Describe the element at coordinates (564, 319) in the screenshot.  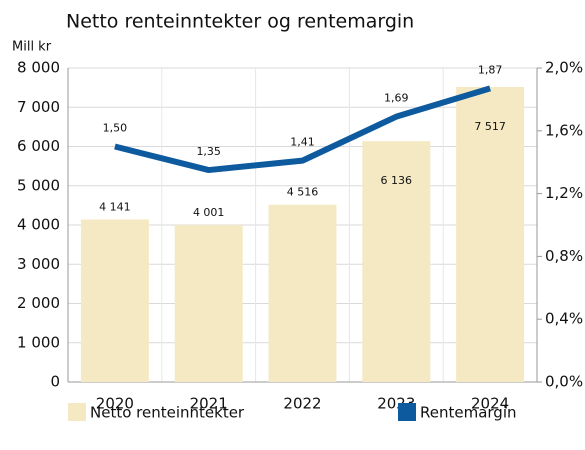
I see `y2-tick-label: 0,4%` at that location.